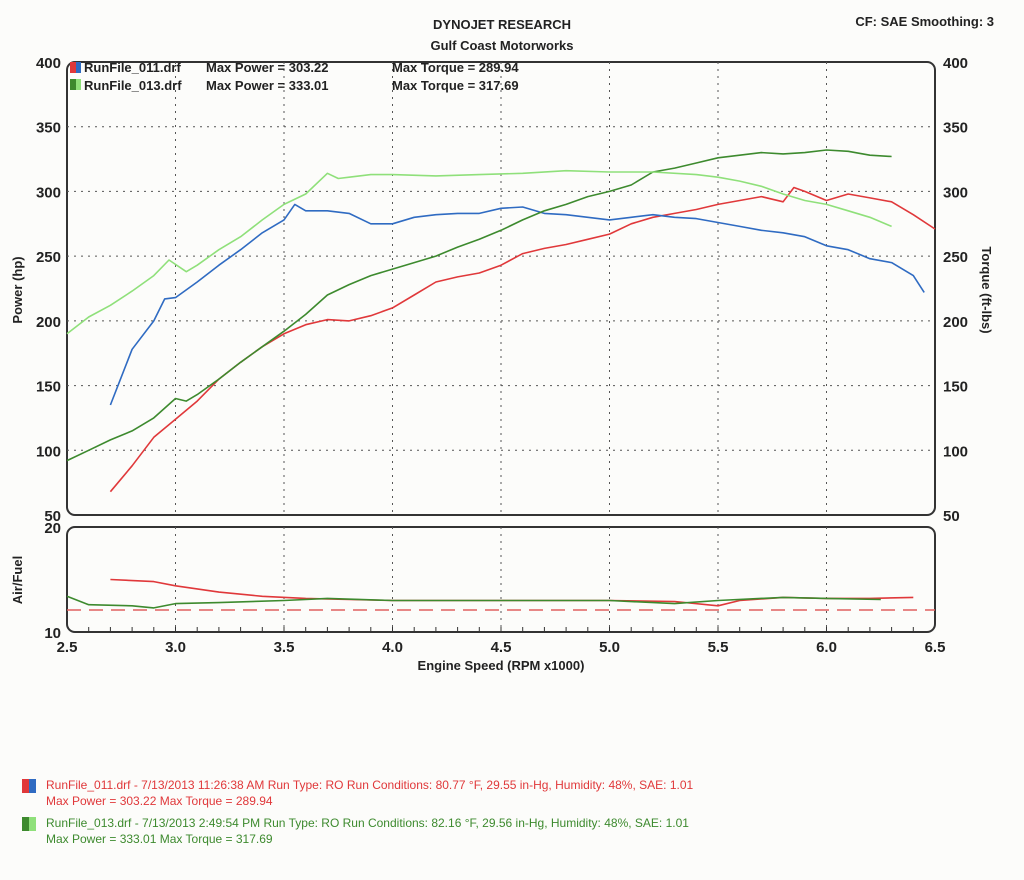  I want to click on y-tick-label-torque: 150, so click(955, 387).